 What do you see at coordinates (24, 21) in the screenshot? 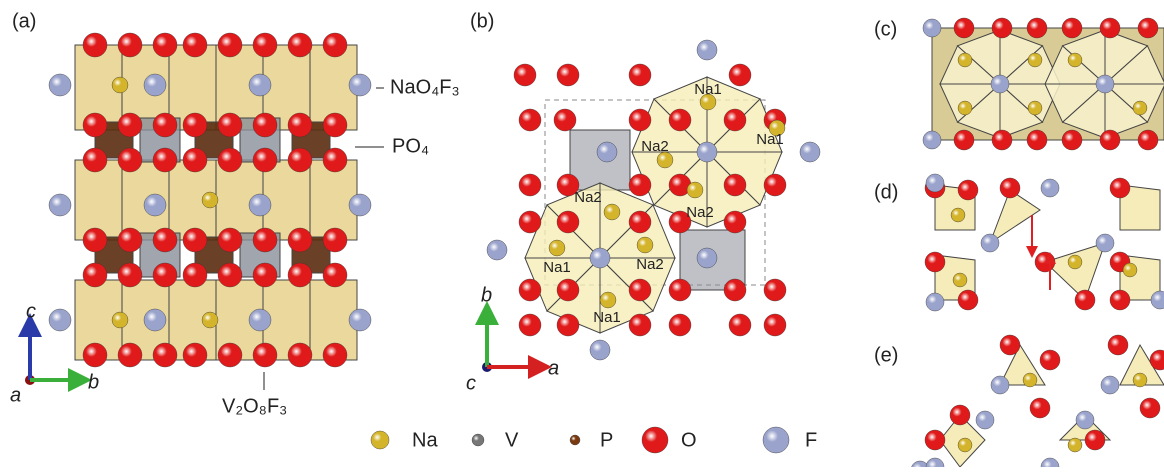
I see `panel-label: (a)` at bounding box center [24, 21].